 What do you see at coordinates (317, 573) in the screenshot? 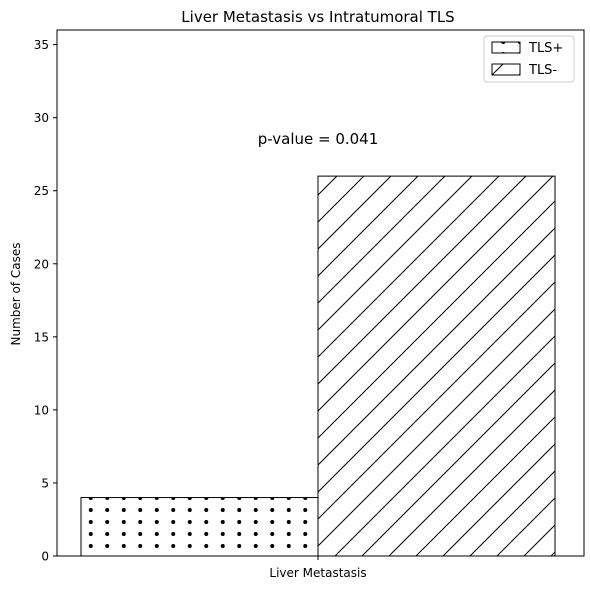
I see `x-tick-label: Liver Metastasis` at bounding box center [317, 573].